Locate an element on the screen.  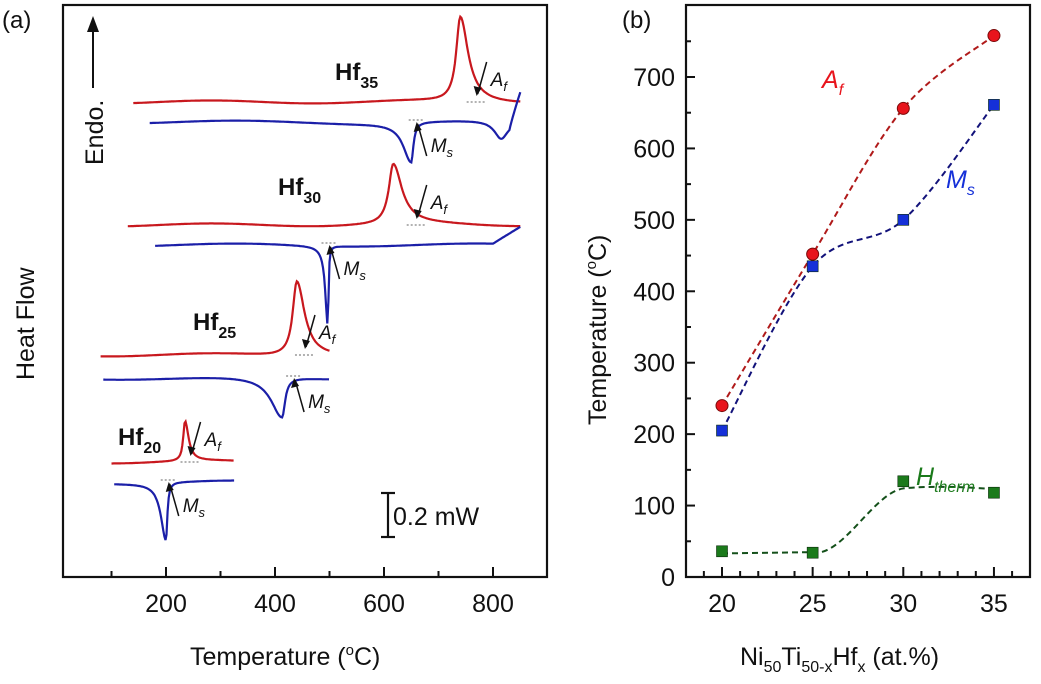
x-label-main: Temperature ( is located at coordinates (268, 657).